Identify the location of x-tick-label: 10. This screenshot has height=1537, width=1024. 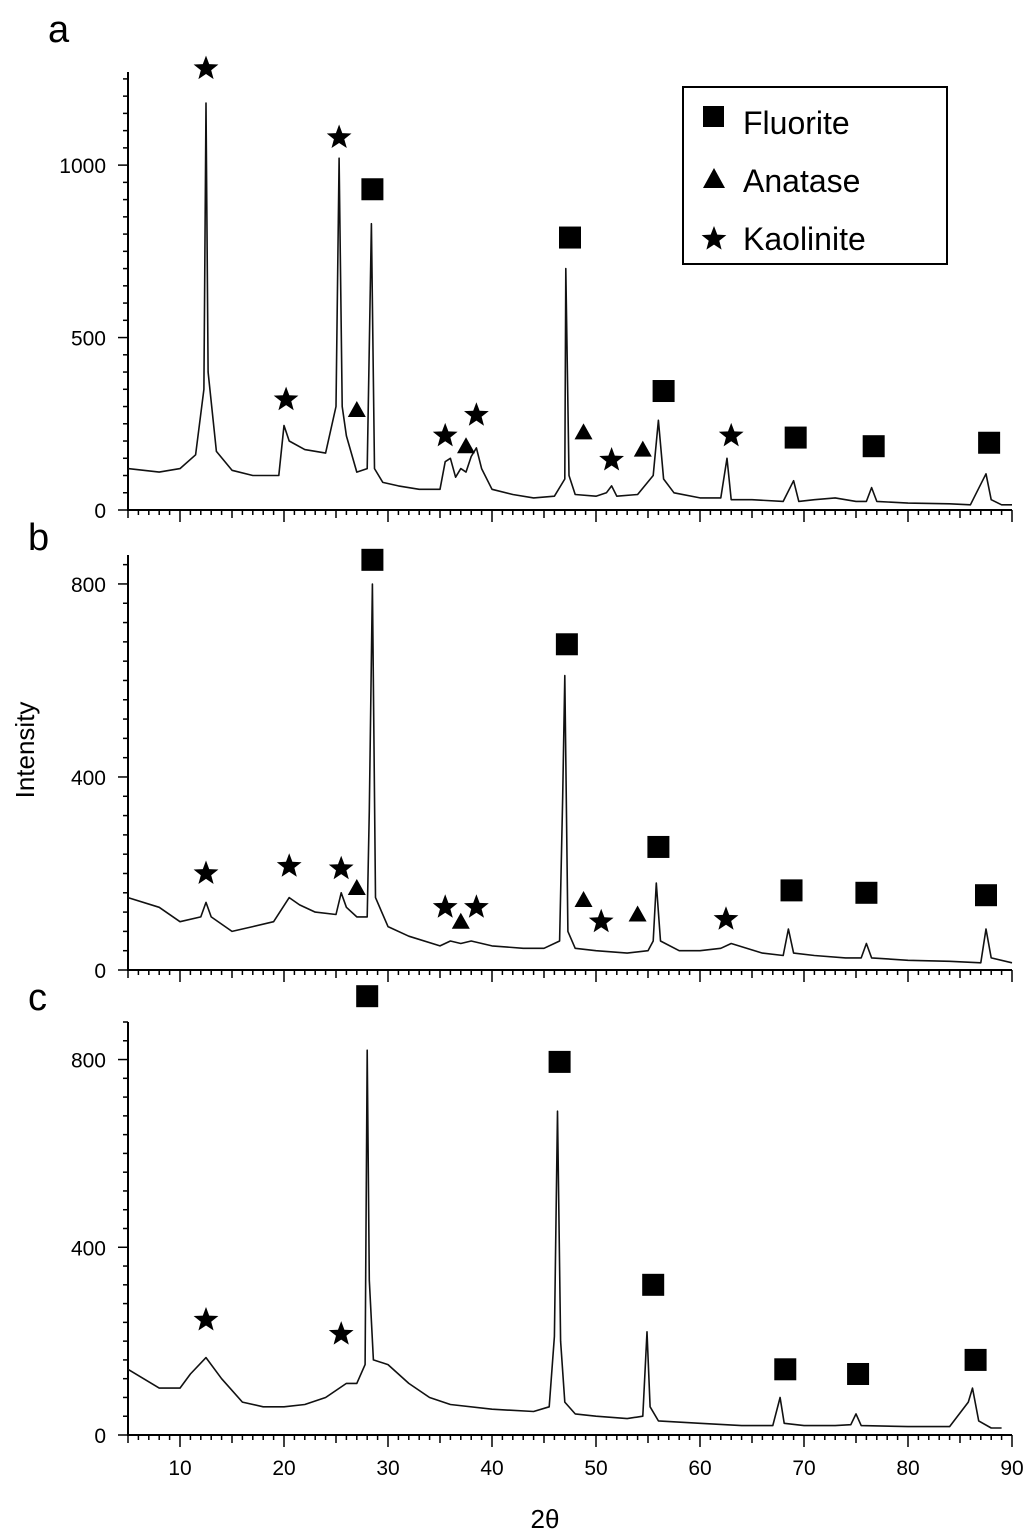
(179, 1468).